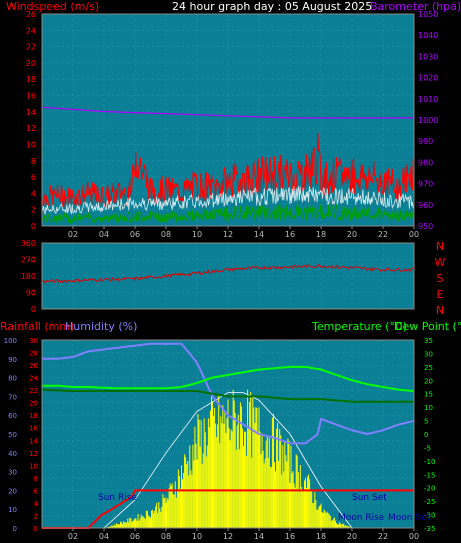  What do you see at coordinates (383, 536) in the screenshot?
I see `x-tick-label: 22` at bounding box center [383, 536].